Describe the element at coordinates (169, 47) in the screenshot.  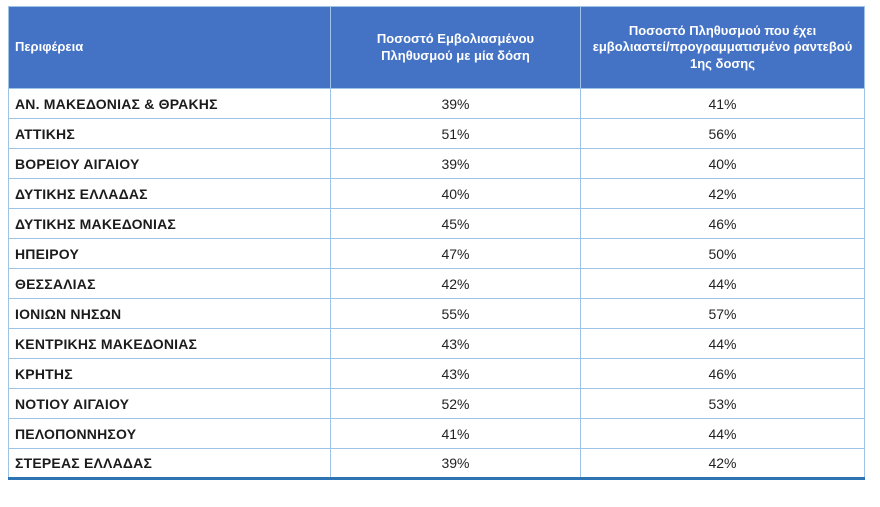
I see `header-cell-region: Περιφέρεια` at that location.